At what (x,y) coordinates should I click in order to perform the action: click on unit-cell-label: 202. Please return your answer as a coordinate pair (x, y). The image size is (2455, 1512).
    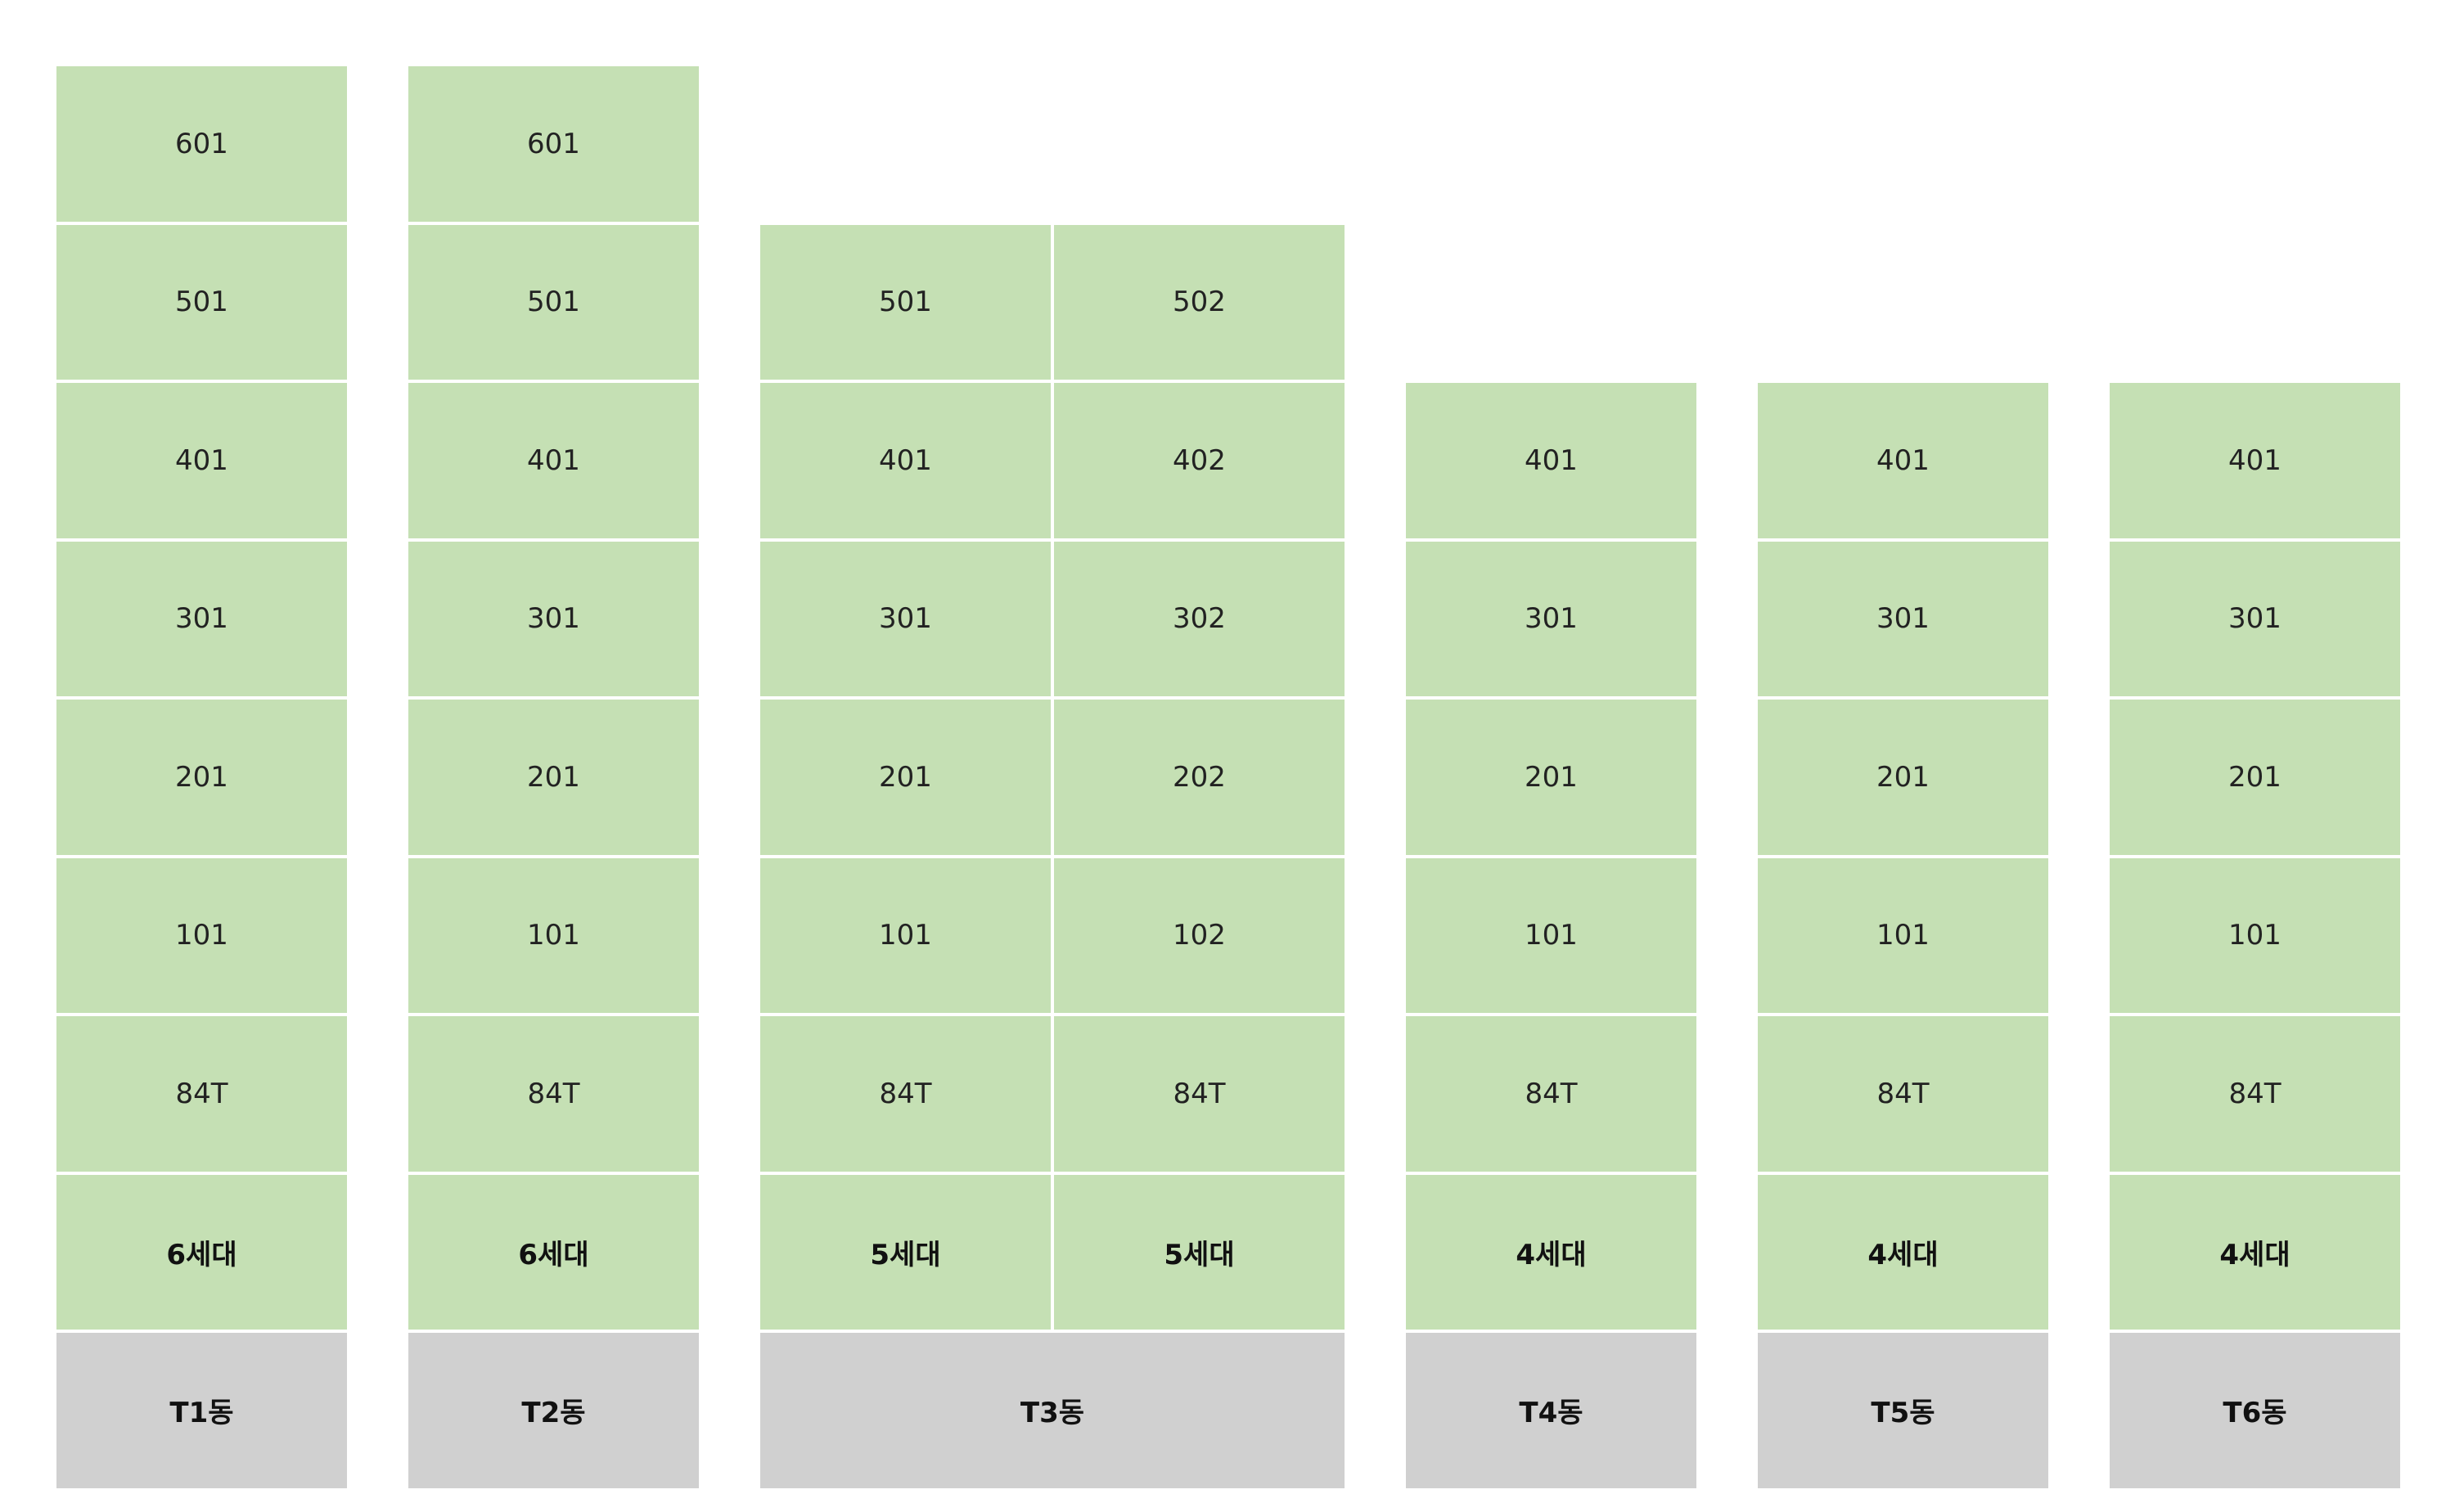
    Looking at the image, I should click on (1200, 777).